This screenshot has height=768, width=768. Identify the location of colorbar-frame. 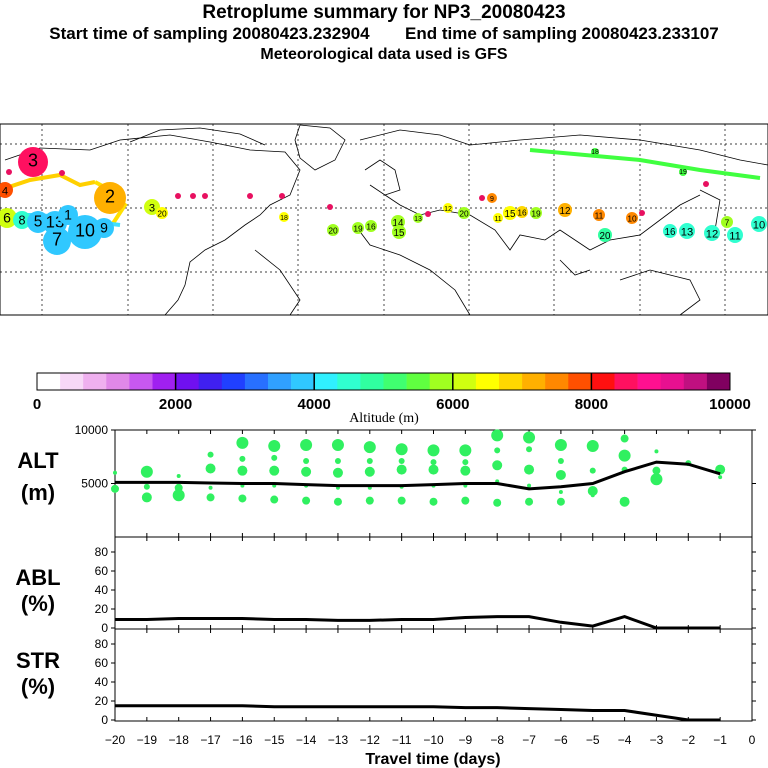
(383, 381).